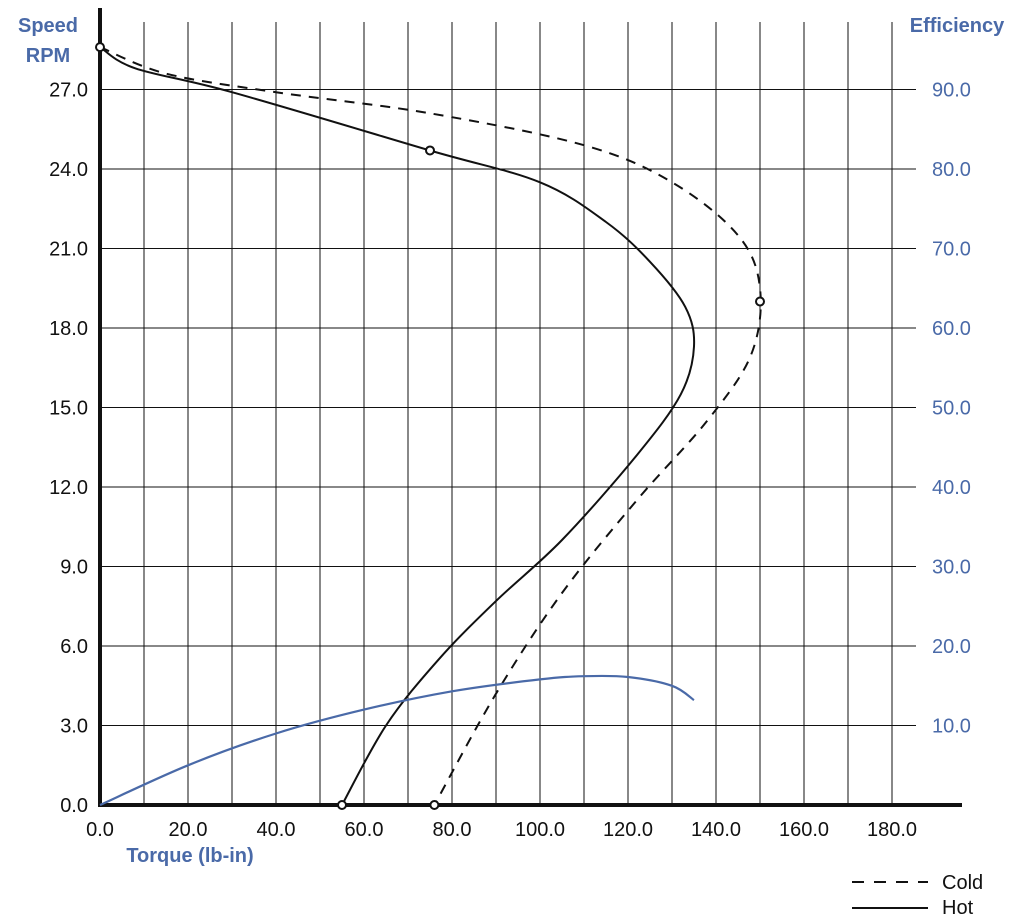 This screenshot has width=1027, height=920. What do you see at coordinates (68, 250) in the screenshot?
I see `speed-tick-label: 21.0` at bounding box center [68, 250].